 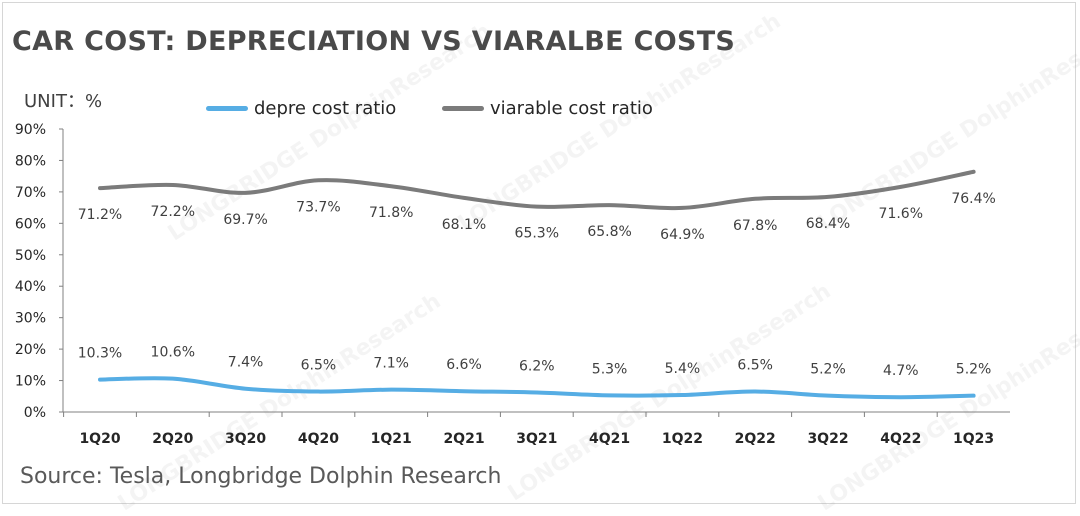 What do you see at coordinates (391, 439) in the screenshot?
I see `x-tick-label: 1Q21` at bounding box center [391, 439].